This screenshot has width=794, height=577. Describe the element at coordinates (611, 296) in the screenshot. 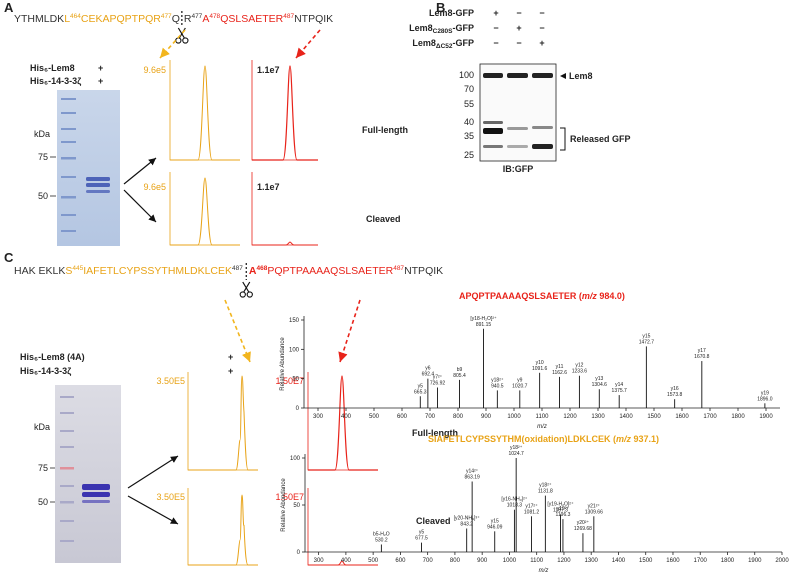

I see `title-part: 984.0)` at that location.